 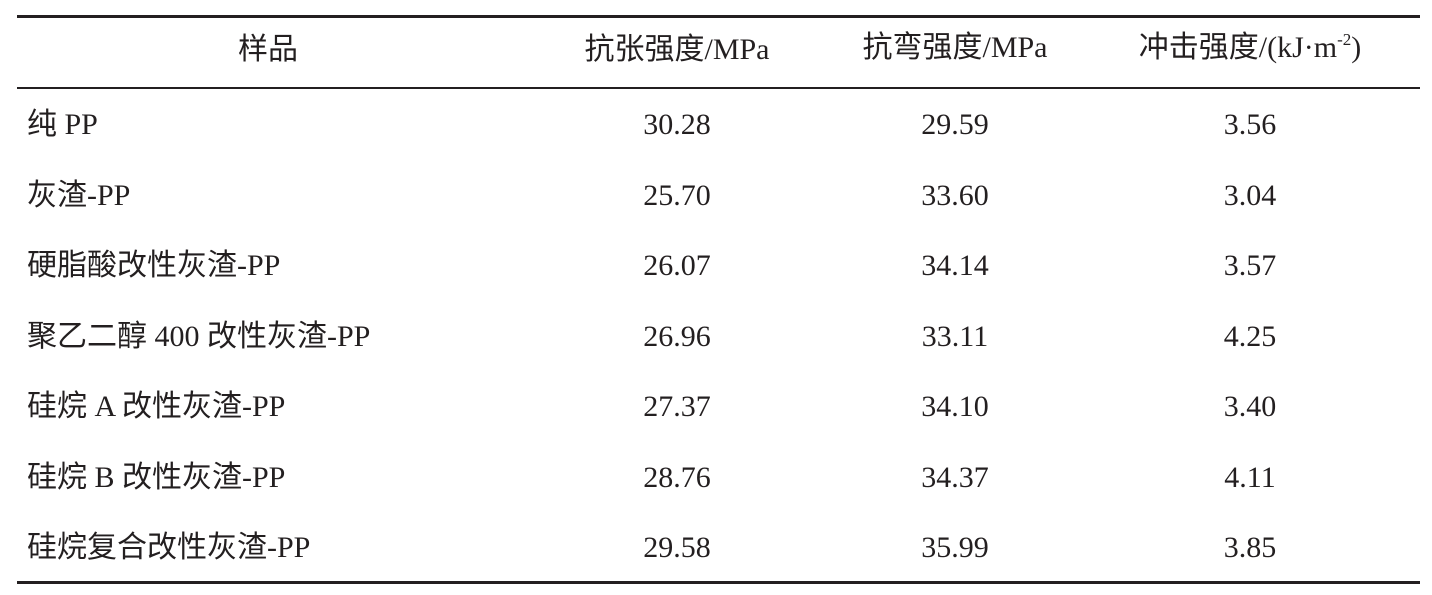 What do you see at coordinates (1250, 547) in the screenshot?
I see `table-cell: 3.85` at bounding box center [1250, 547].